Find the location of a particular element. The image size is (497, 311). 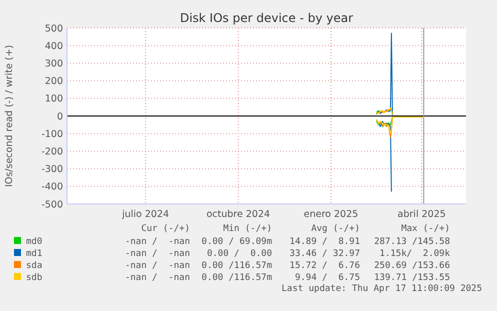

text: Max (-/+) is located at coordinates (425, 229).